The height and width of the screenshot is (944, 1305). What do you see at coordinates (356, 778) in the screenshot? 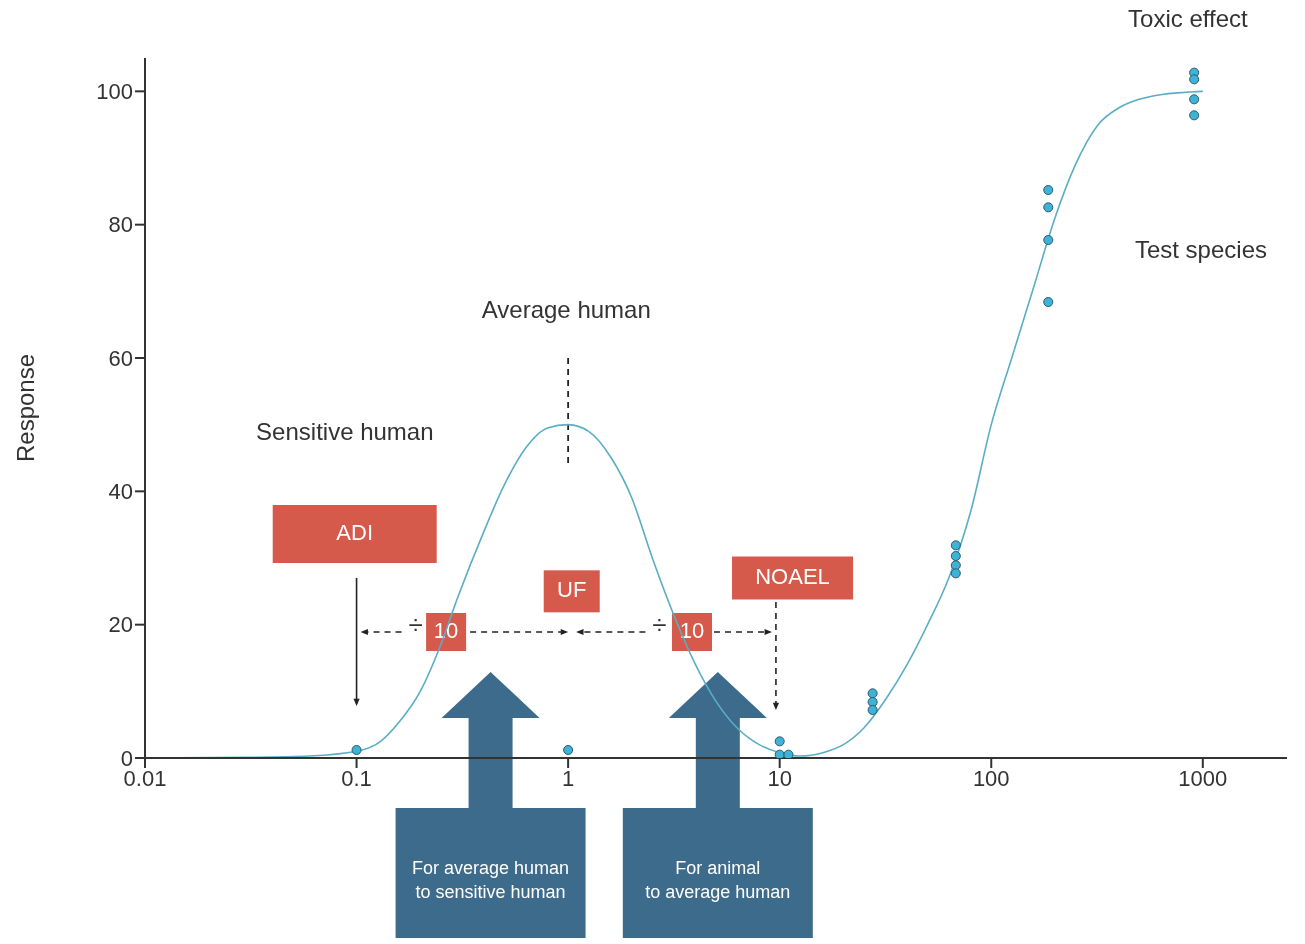
I see `x-tick-label: 0.1` at bounding box center [356, 778].